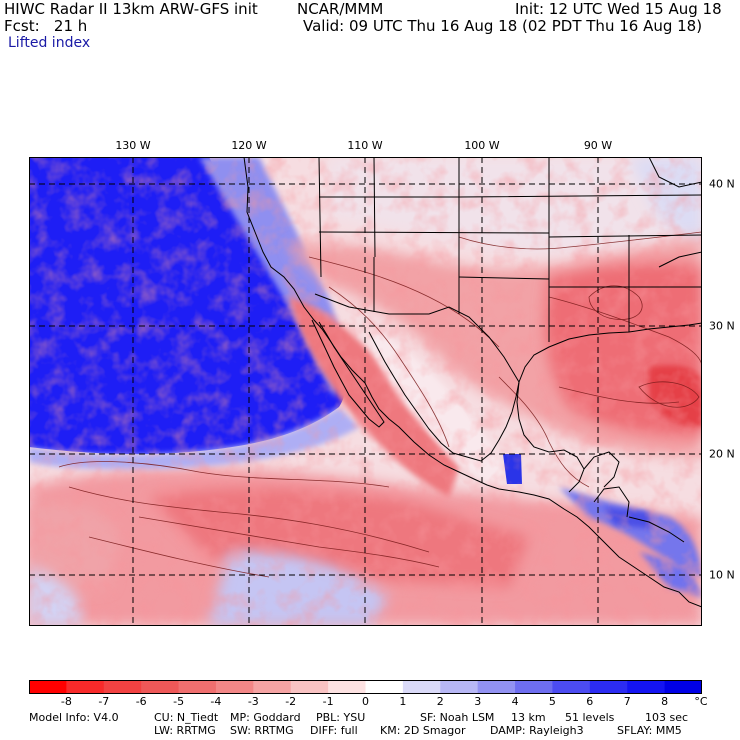 The height and width of the screenshot is (740, 740). What do you see at coordinates (590, 701) in the screenshot?
I see `colorbar-tick-label: 6` at bounding box center [590, 701].